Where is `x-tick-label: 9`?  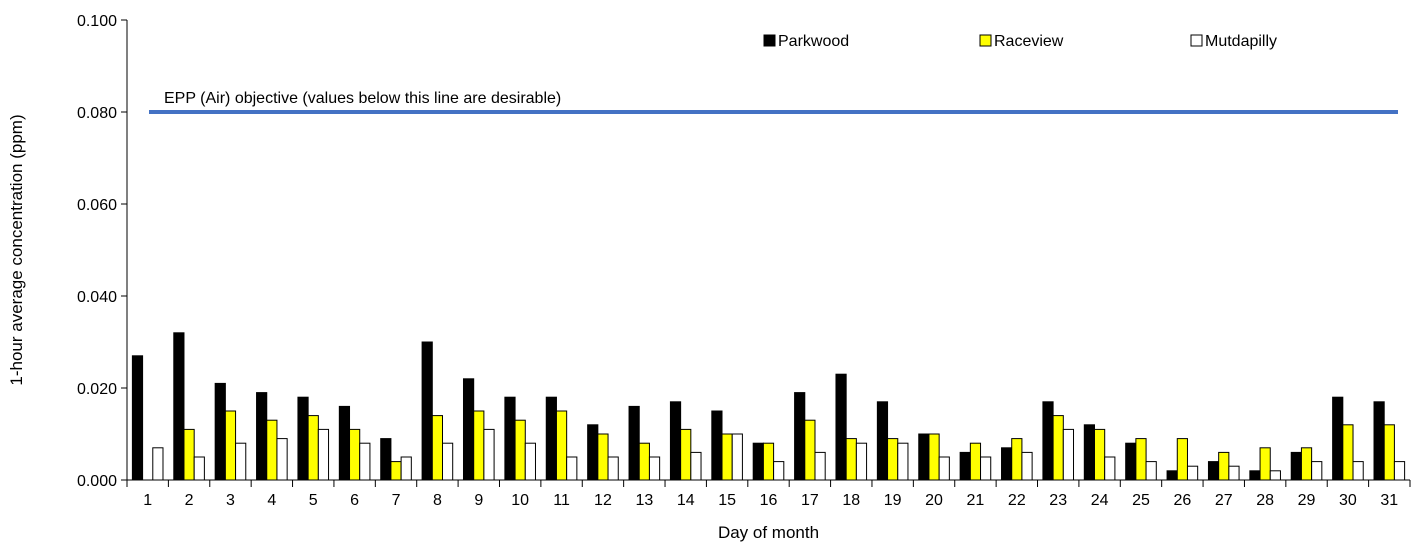 x-tick-label: 9 is located at coordinates (478, 500).